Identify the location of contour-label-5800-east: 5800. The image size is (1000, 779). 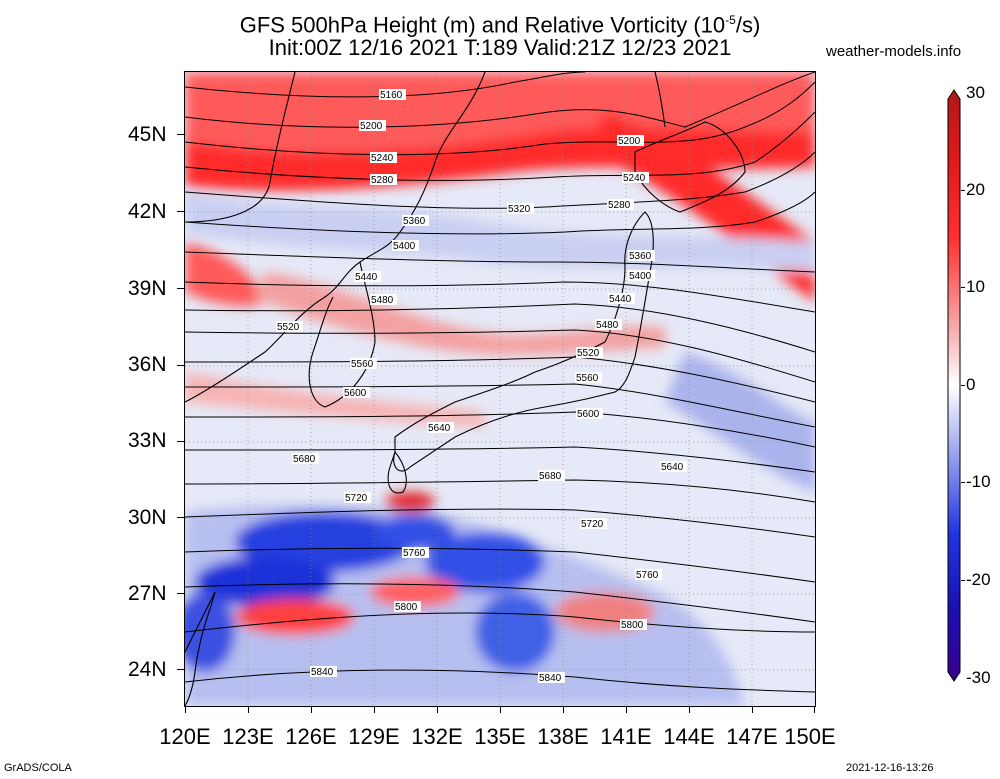
(632, 625).